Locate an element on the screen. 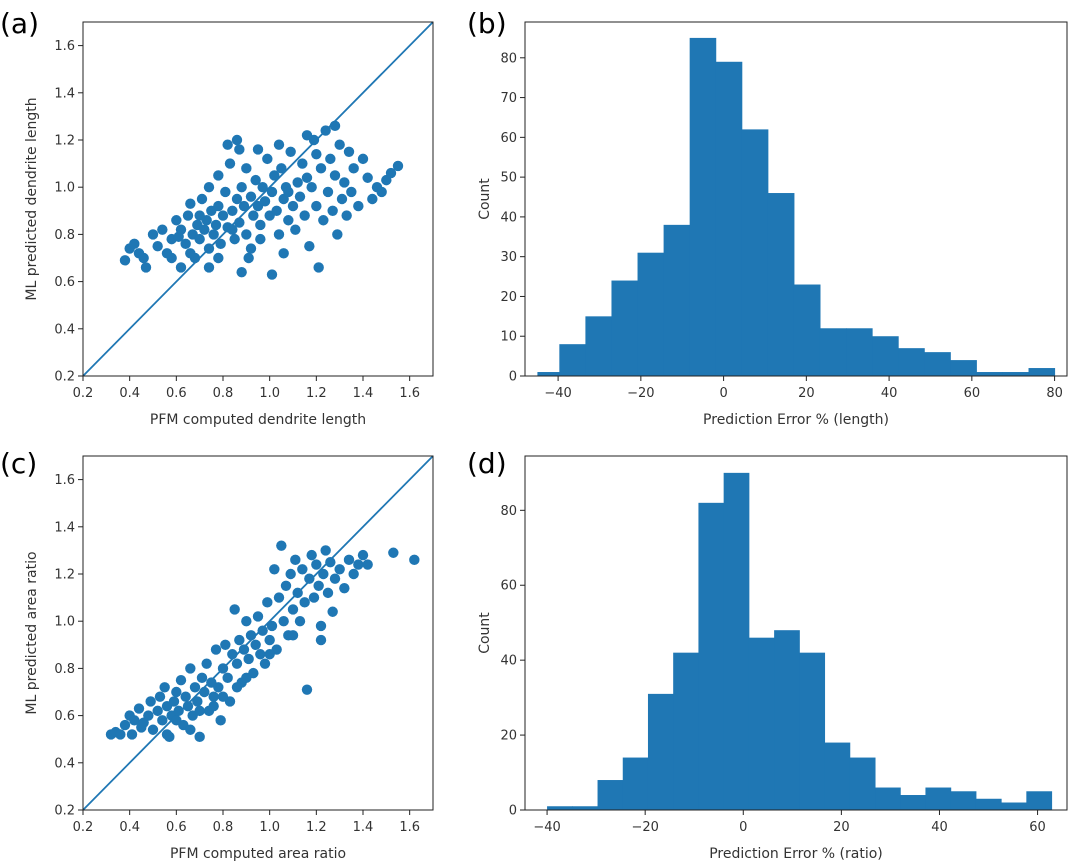  x-tick-label: 1.2 is located at coordinates (316, 393).